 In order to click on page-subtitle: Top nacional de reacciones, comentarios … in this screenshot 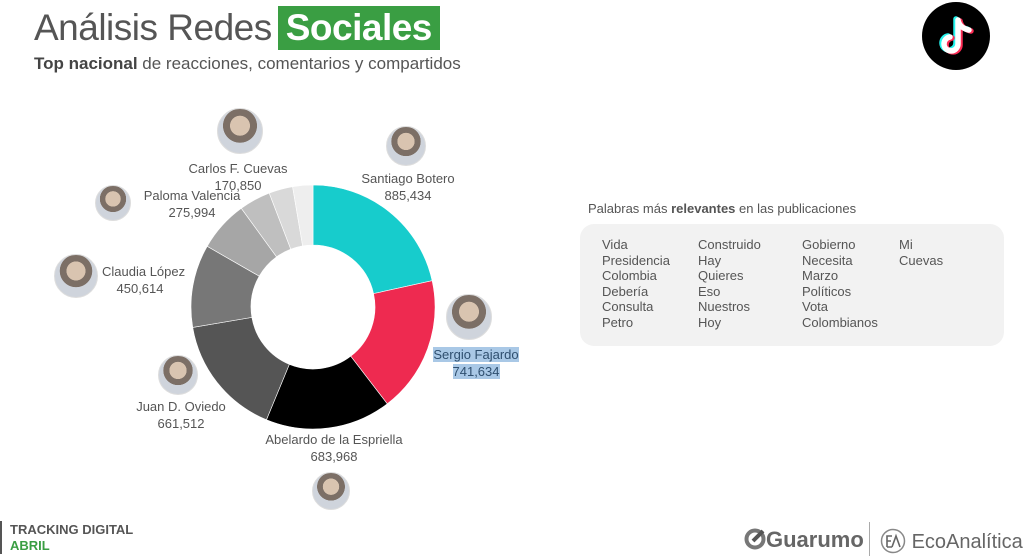, I will do `click(247, 64)`.